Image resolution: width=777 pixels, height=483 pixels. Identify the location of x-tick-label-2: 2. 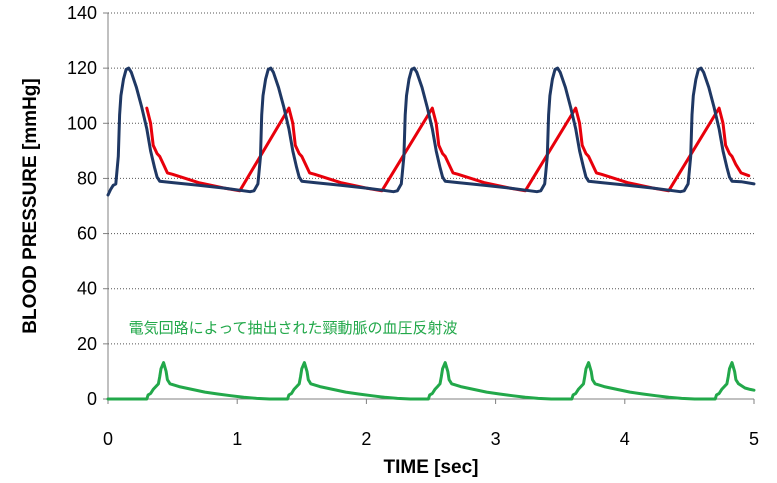
(366, 439).